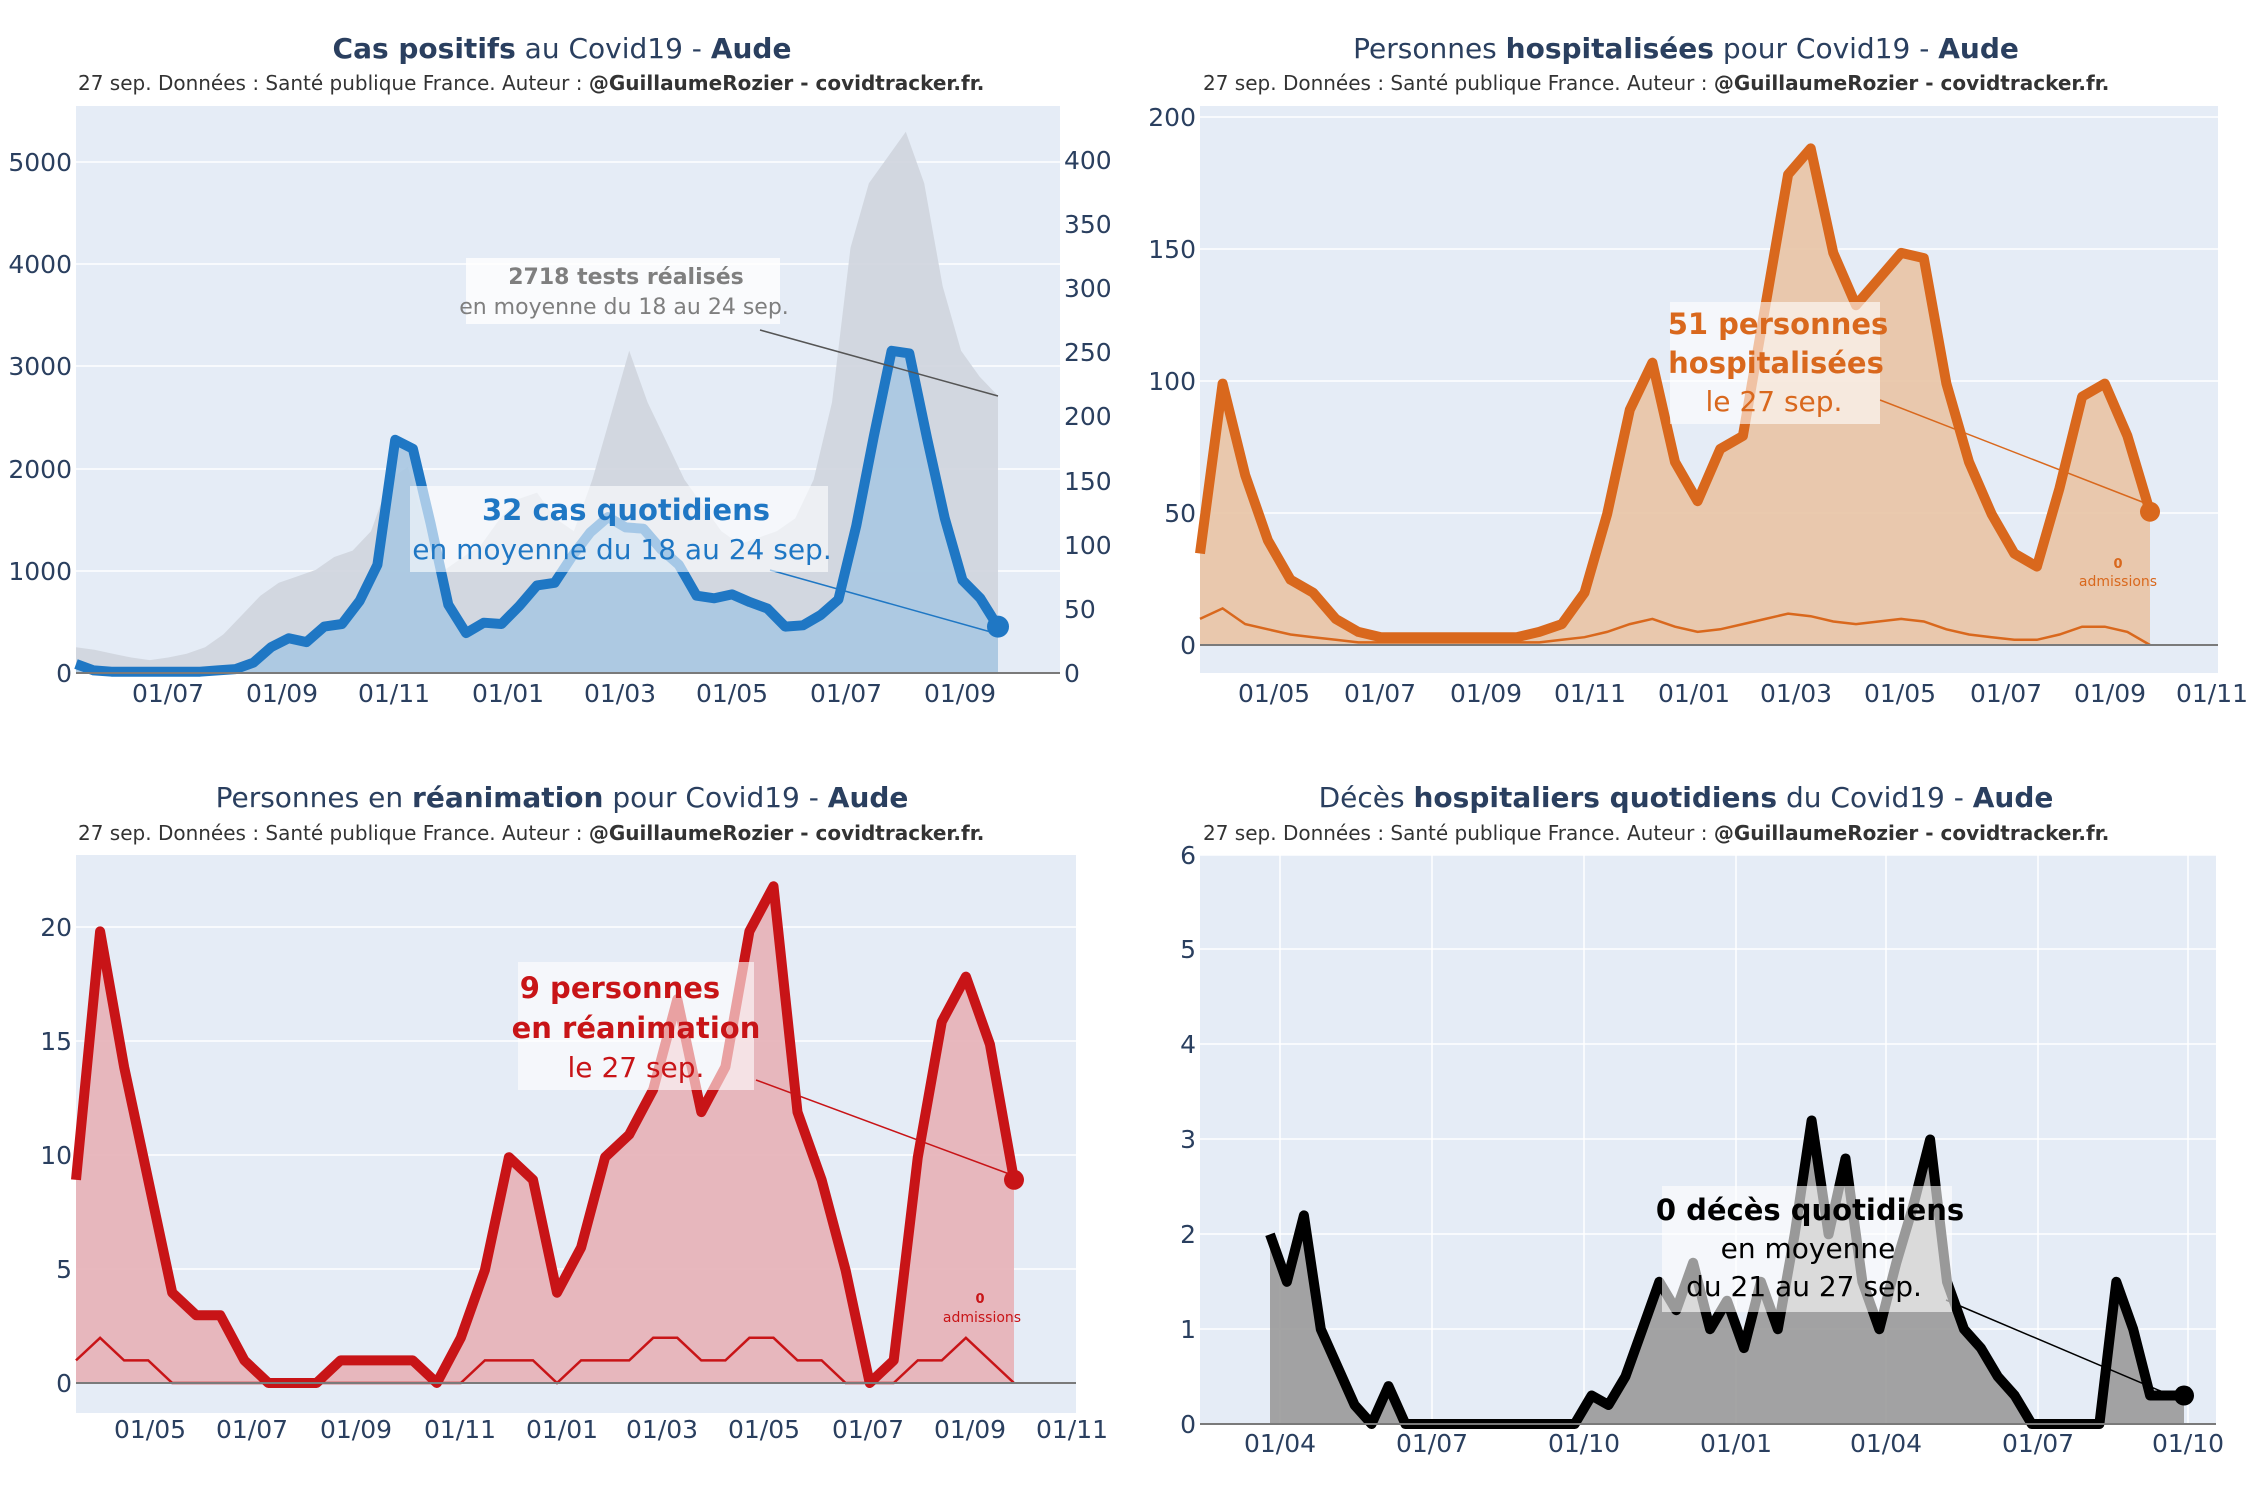  Describe the element at coordinates (40, 264) in the screenshot. I see `y-tick: 4000` at that location.